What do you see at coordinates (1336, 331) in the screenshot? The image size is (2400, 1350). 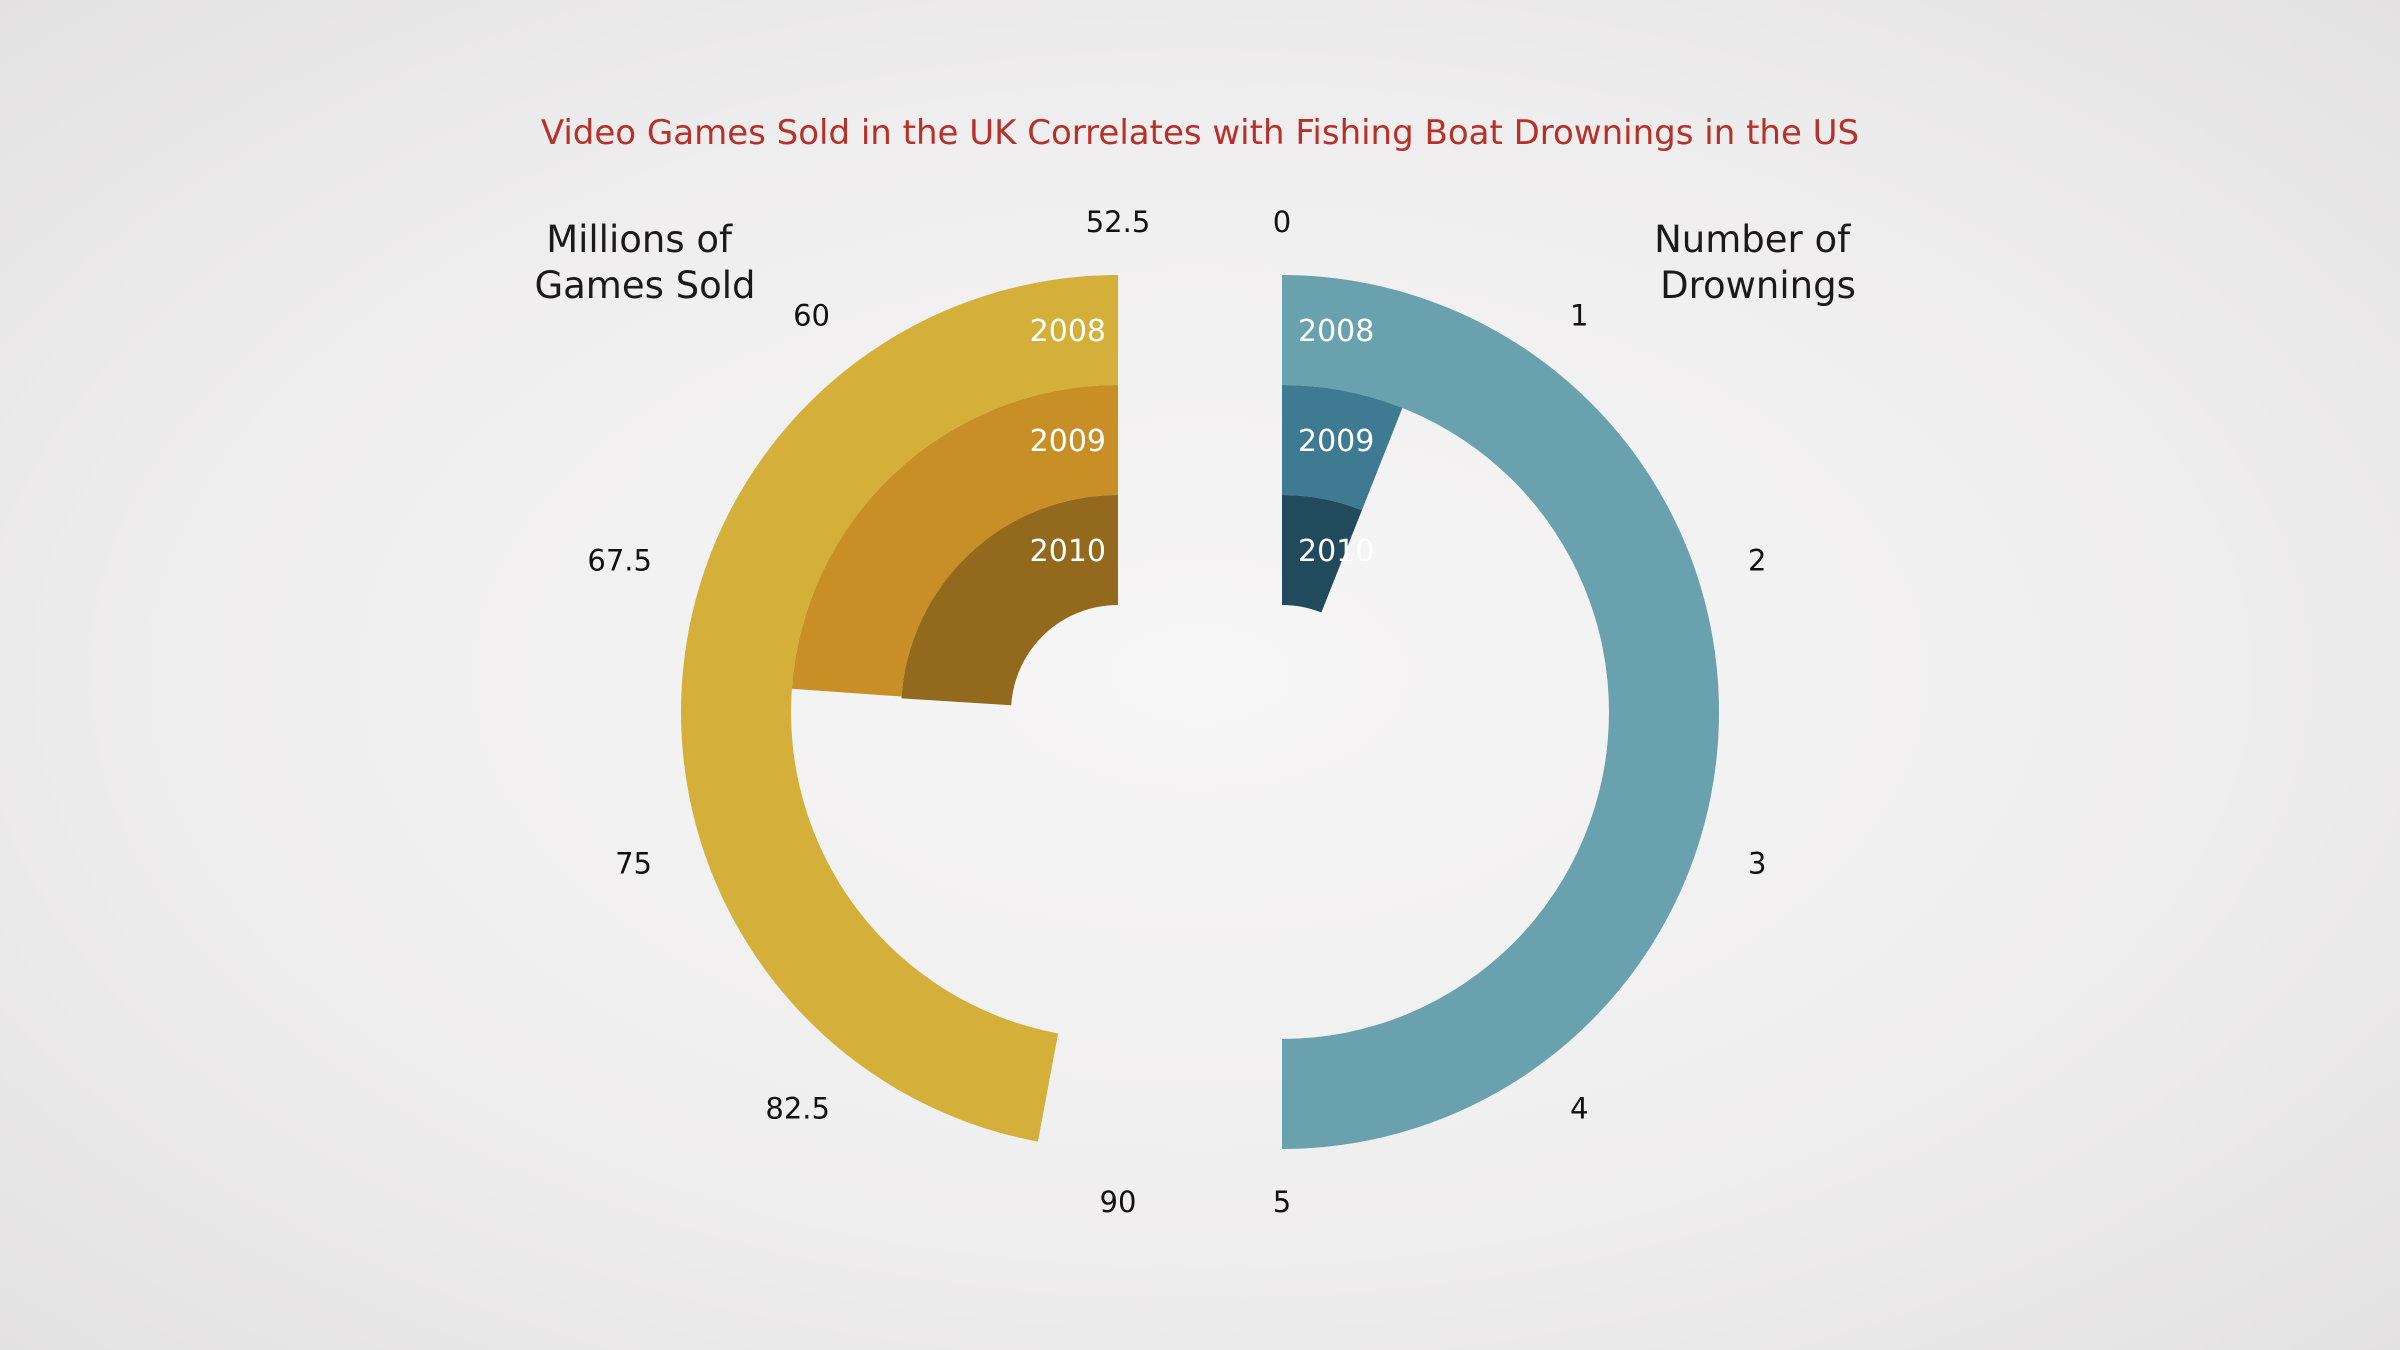 I see `right-year-label-2008: 2008` at bounding box center [1336, 331].